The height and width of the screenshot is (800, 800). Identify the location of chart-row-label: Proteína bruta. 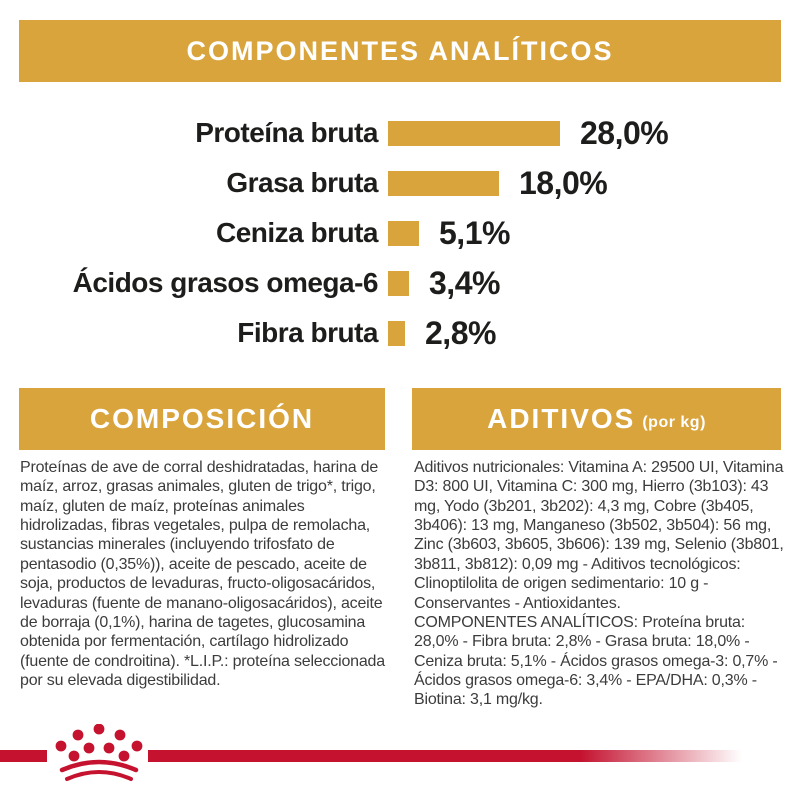
(286, 132).